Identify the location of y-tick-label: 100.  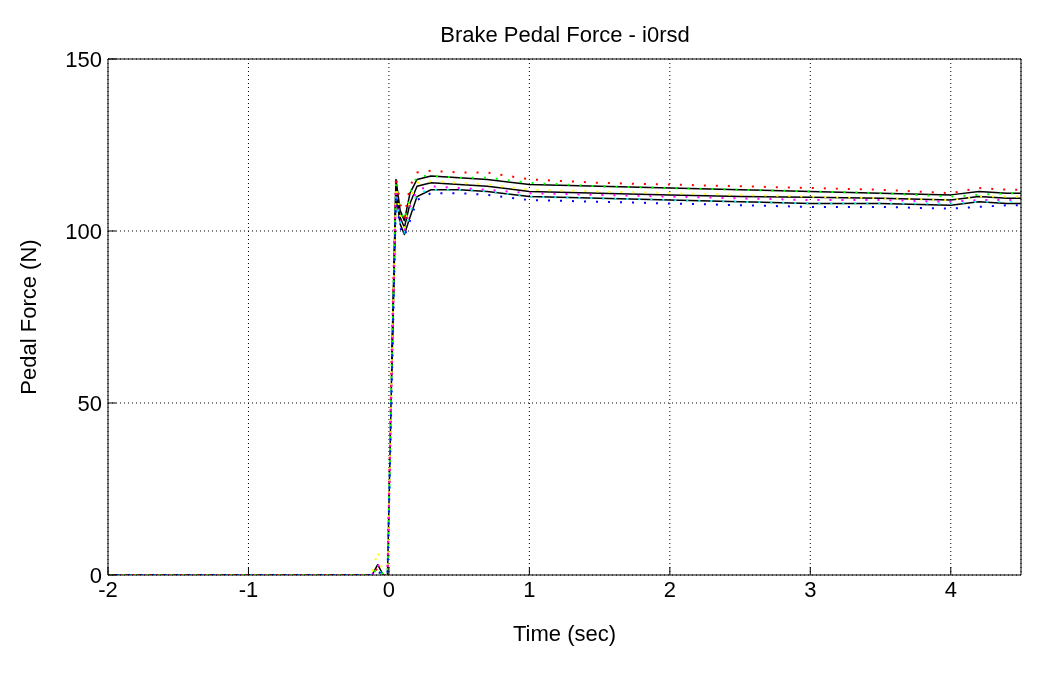
(83, 231).